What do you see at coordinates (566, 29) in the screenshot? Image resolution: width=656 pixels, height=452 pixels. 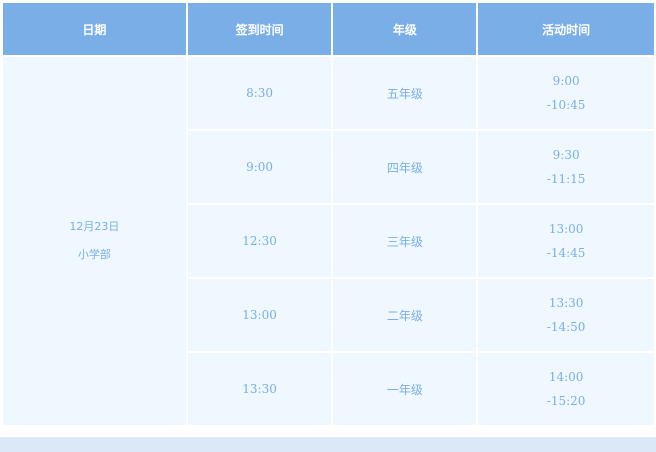 I see `header-activity-time: 活动时间` at bounding box center [566, 29].